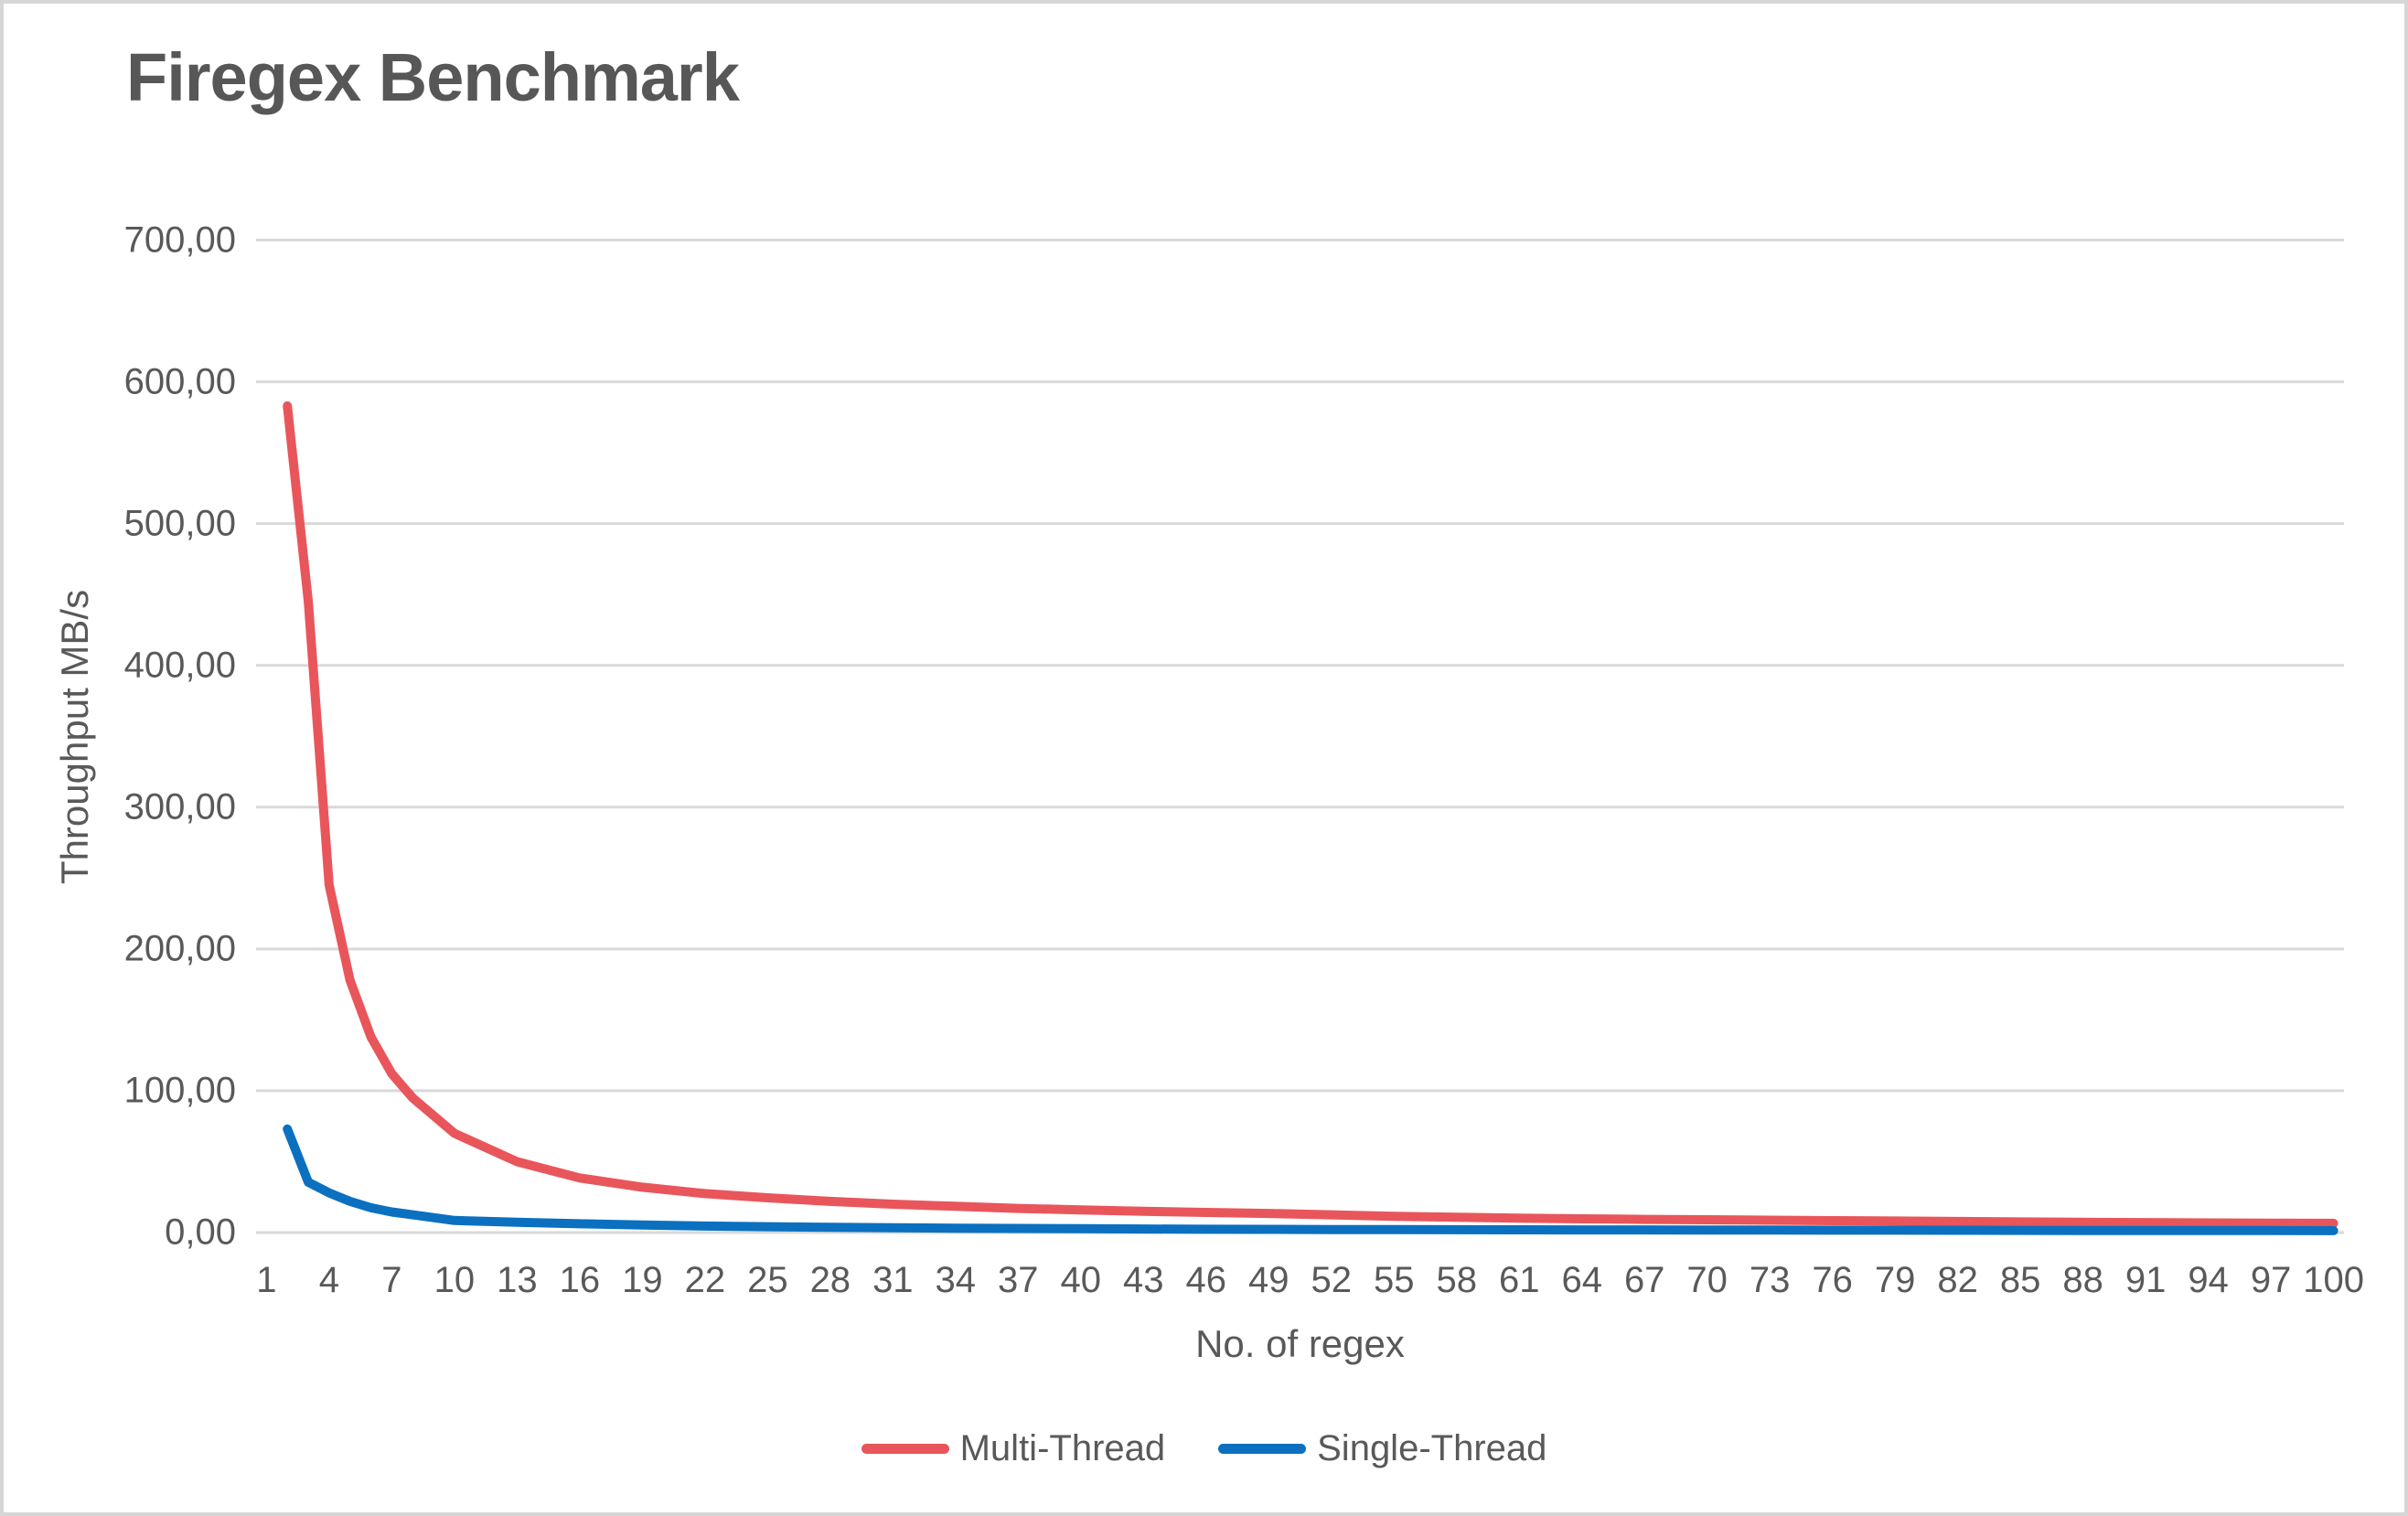  What do you see at coordinates (2082, 1280) in the screenshot?
I see `x-tick-label: 88` at bounding box center [2082, 1280].